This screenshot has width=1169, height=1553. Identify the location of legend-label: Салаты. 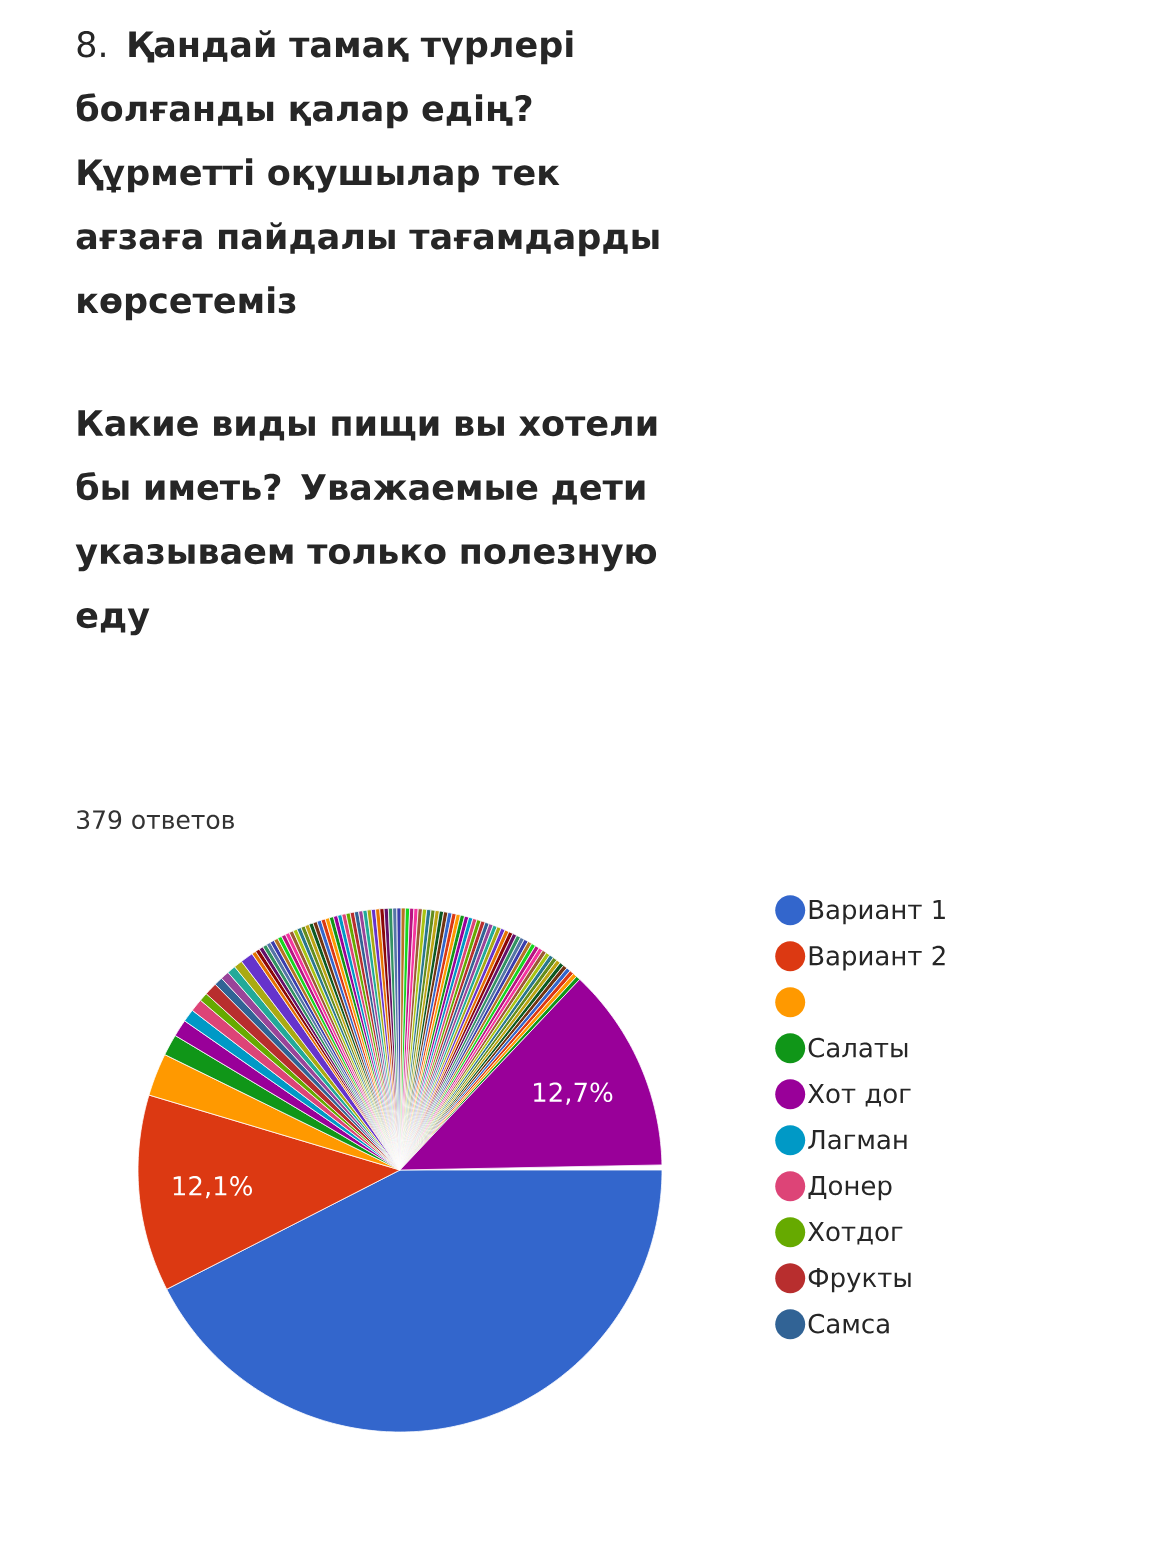
(858, 1047).